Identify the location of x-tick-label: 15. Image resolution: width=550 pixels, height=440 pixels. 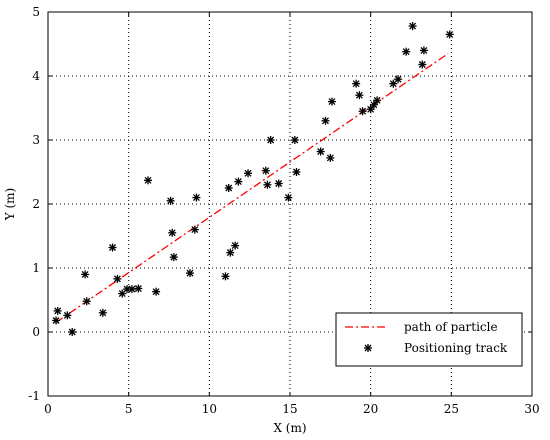
(289, 409).